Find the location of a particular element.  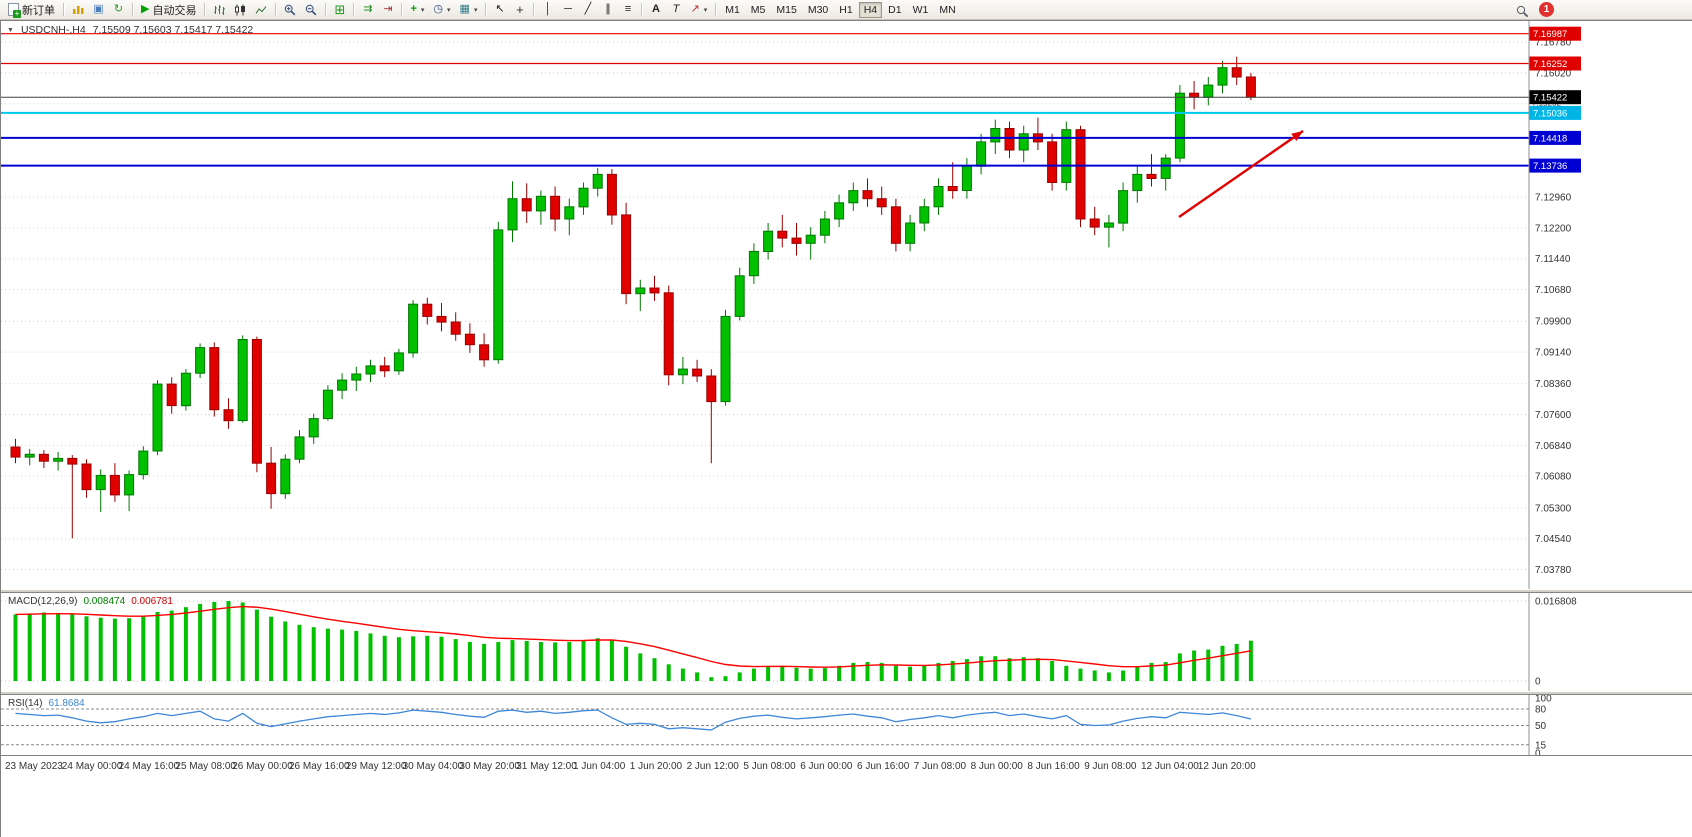

notification-badge: 1 is located at coordinates (1546, 9).